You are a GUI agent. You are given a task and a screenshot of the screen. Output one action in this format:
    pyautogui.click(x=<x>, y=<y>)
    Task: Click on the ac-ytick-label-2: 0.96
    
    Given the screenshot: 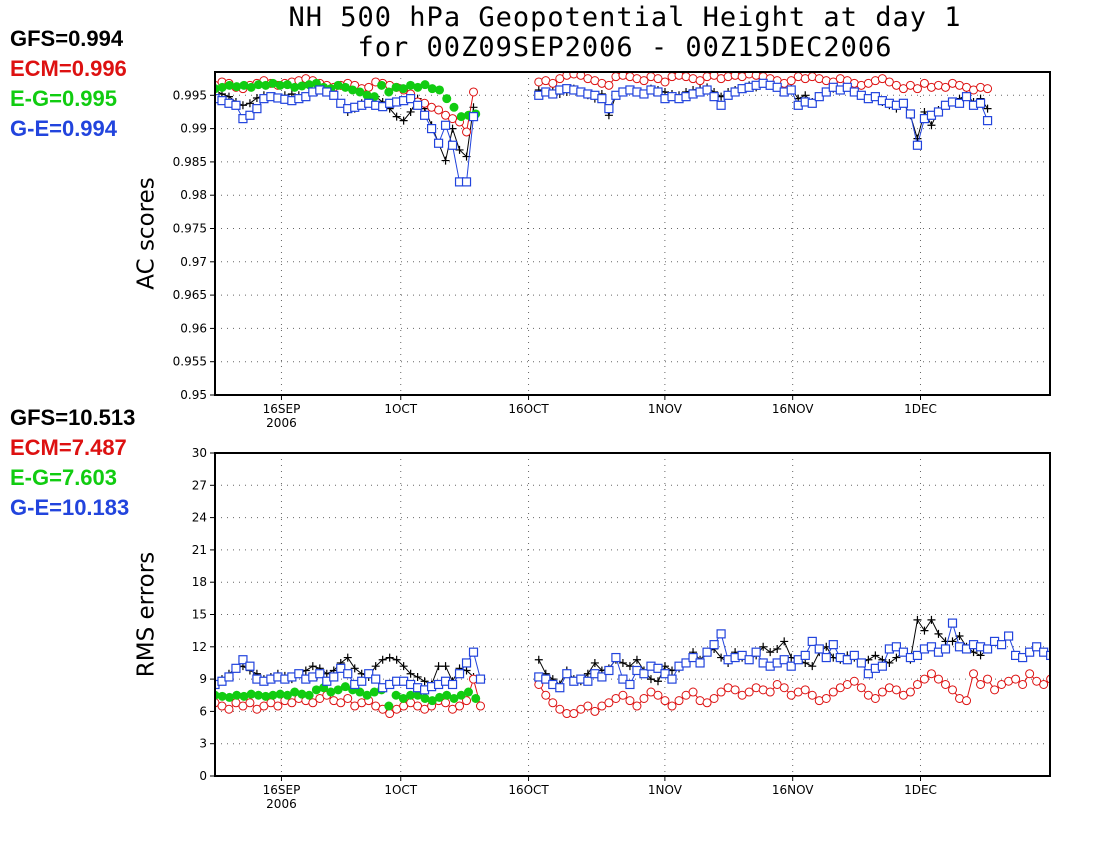 What is the action you would take?
    pyautogui.click(x=193, y=328)
    